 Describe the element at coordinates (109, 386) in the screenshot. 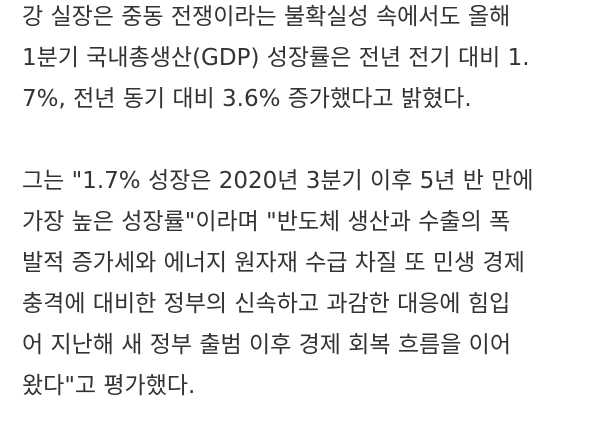

I see `text-line: 왔다"고 평가했다.` at that location.